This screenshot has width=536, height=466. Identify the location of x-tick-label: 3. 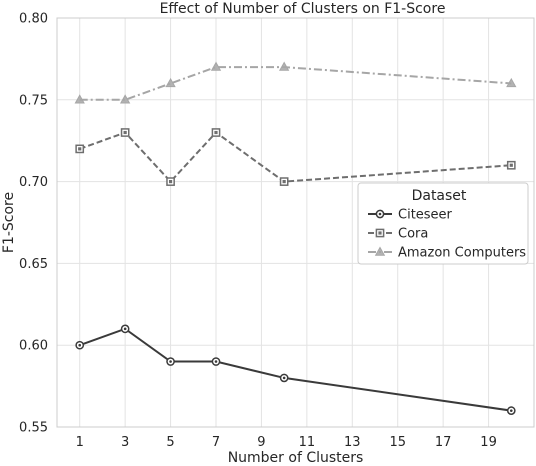
(125, 442).